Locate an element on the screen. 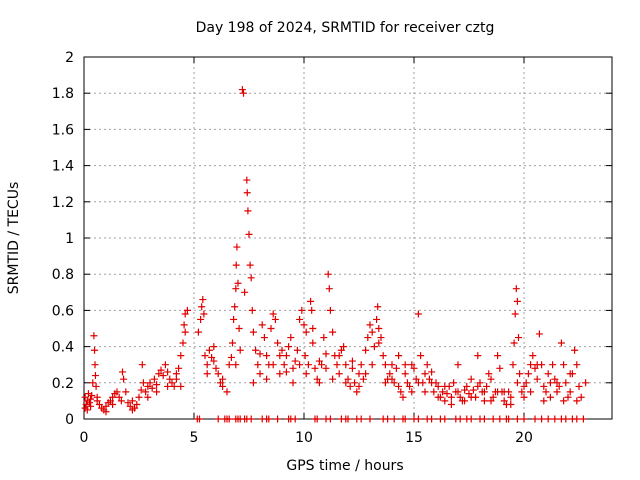  y-tick-label: 1.8 is located at coordinates (63, 94).